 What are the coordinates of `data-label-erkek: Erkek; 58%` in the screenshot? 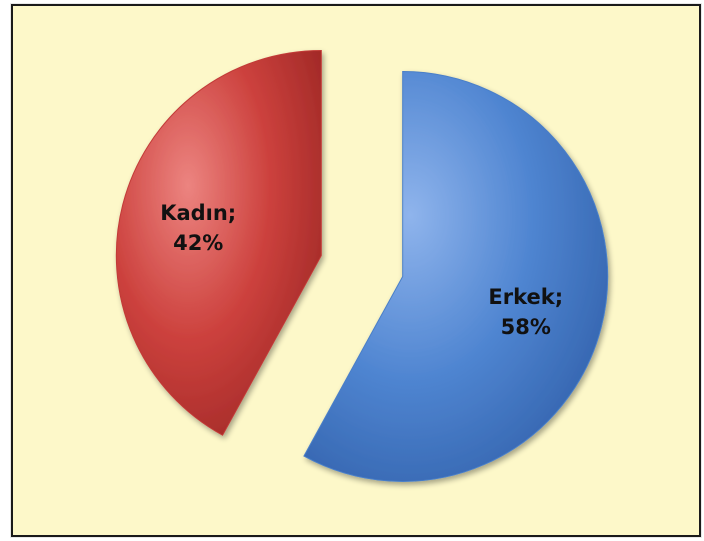 It's located at (525, 312).